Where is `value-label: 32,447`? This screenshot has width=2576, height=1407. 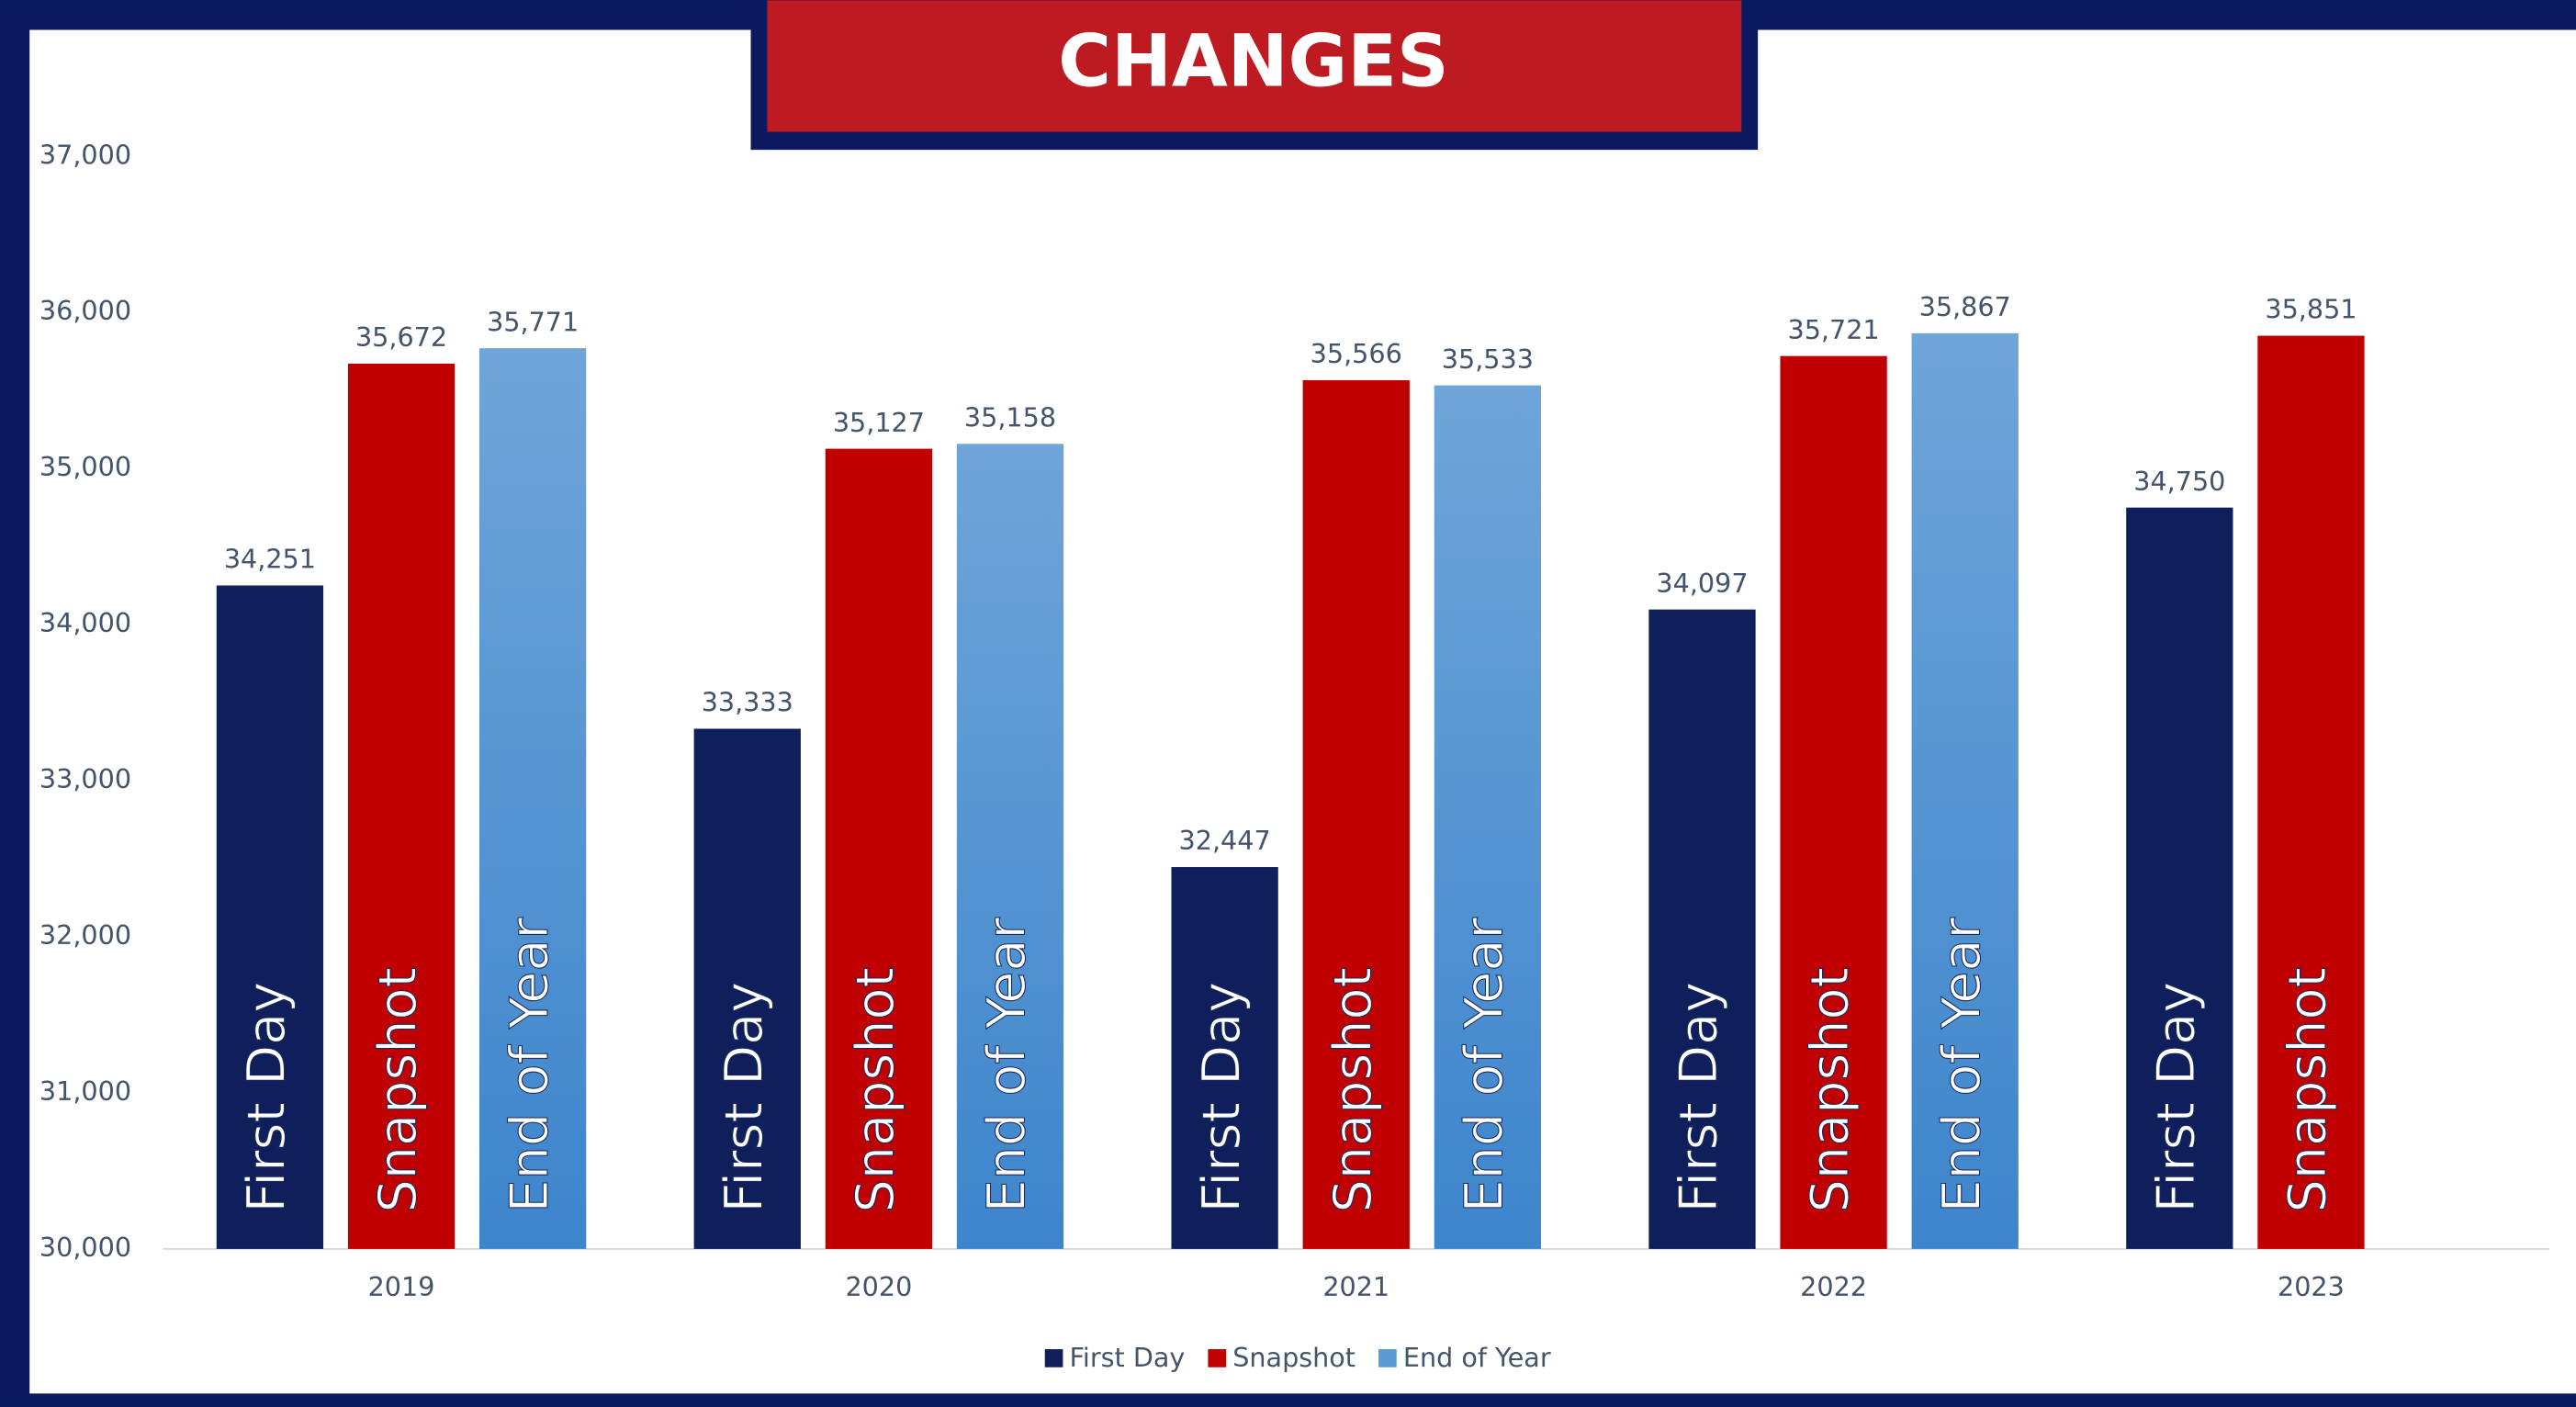 value-label: 32,447 is located at coordinates (1225, 840).